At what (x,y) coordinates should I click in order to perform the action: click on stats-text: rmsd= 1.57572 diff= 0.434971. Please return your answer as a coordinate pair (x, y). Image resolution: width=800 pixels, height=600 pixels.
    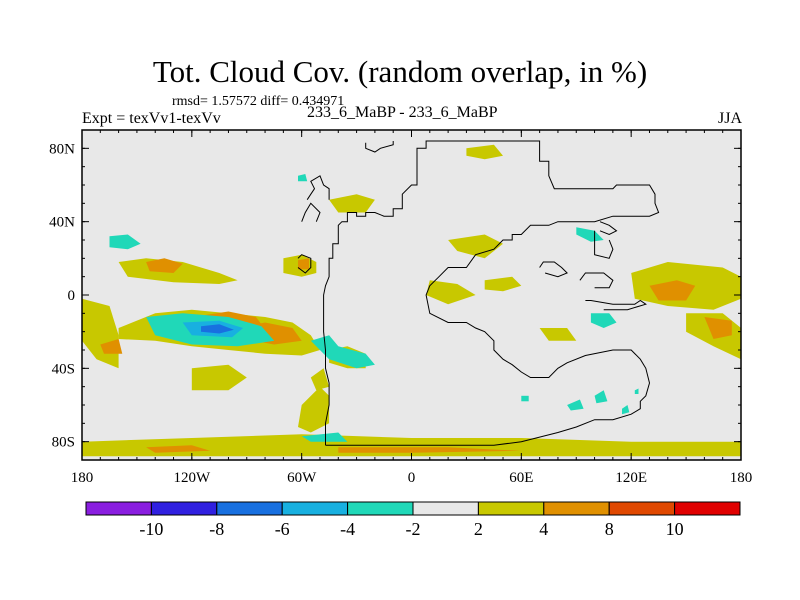
    Looking at the image, I should click on (258, 101).